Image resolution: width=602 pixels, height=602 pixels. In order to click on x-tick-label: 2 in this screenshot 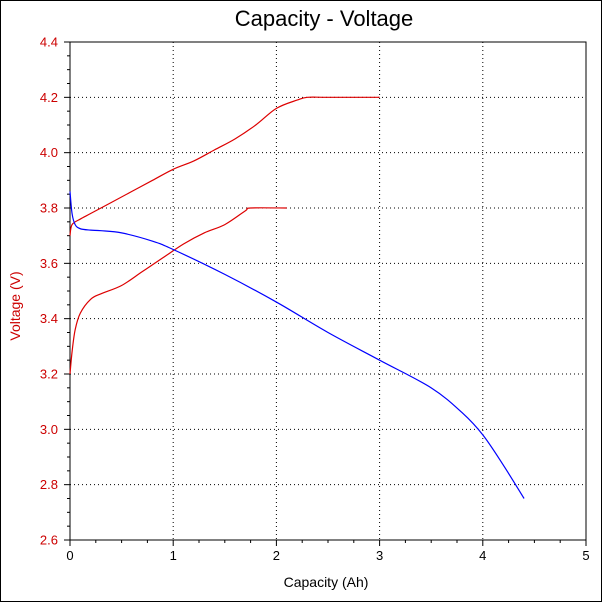, I will do `click(276, 555)`.